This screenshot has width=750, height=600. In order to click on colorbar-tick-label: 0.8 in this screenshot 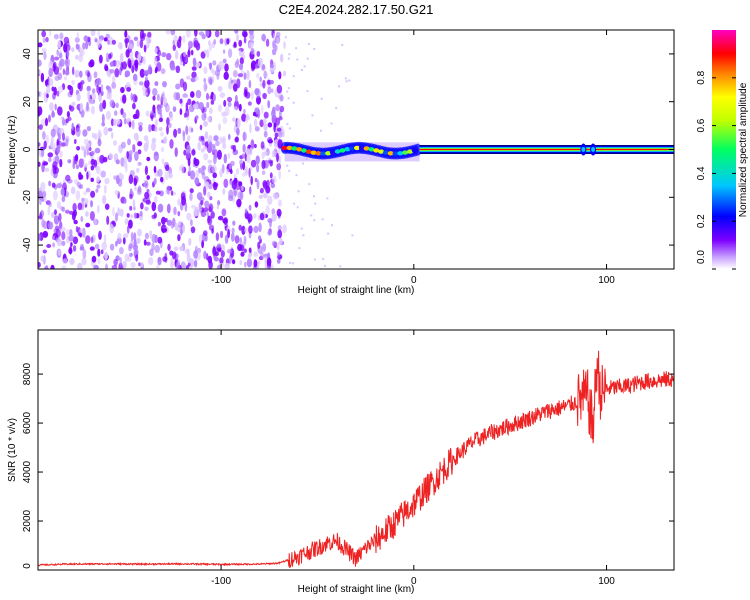, I will do `click(701, 77)`.